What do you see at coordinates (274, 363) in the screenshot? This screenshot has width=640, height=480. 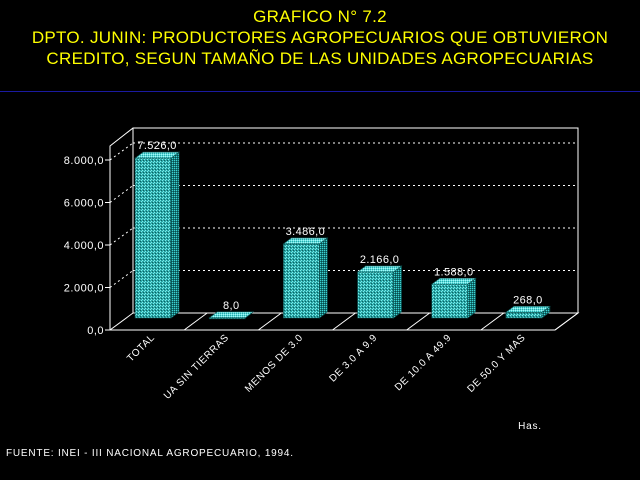 I see `x-tick-label: MENOS DE 3.0` at bounding box center [274, 363].